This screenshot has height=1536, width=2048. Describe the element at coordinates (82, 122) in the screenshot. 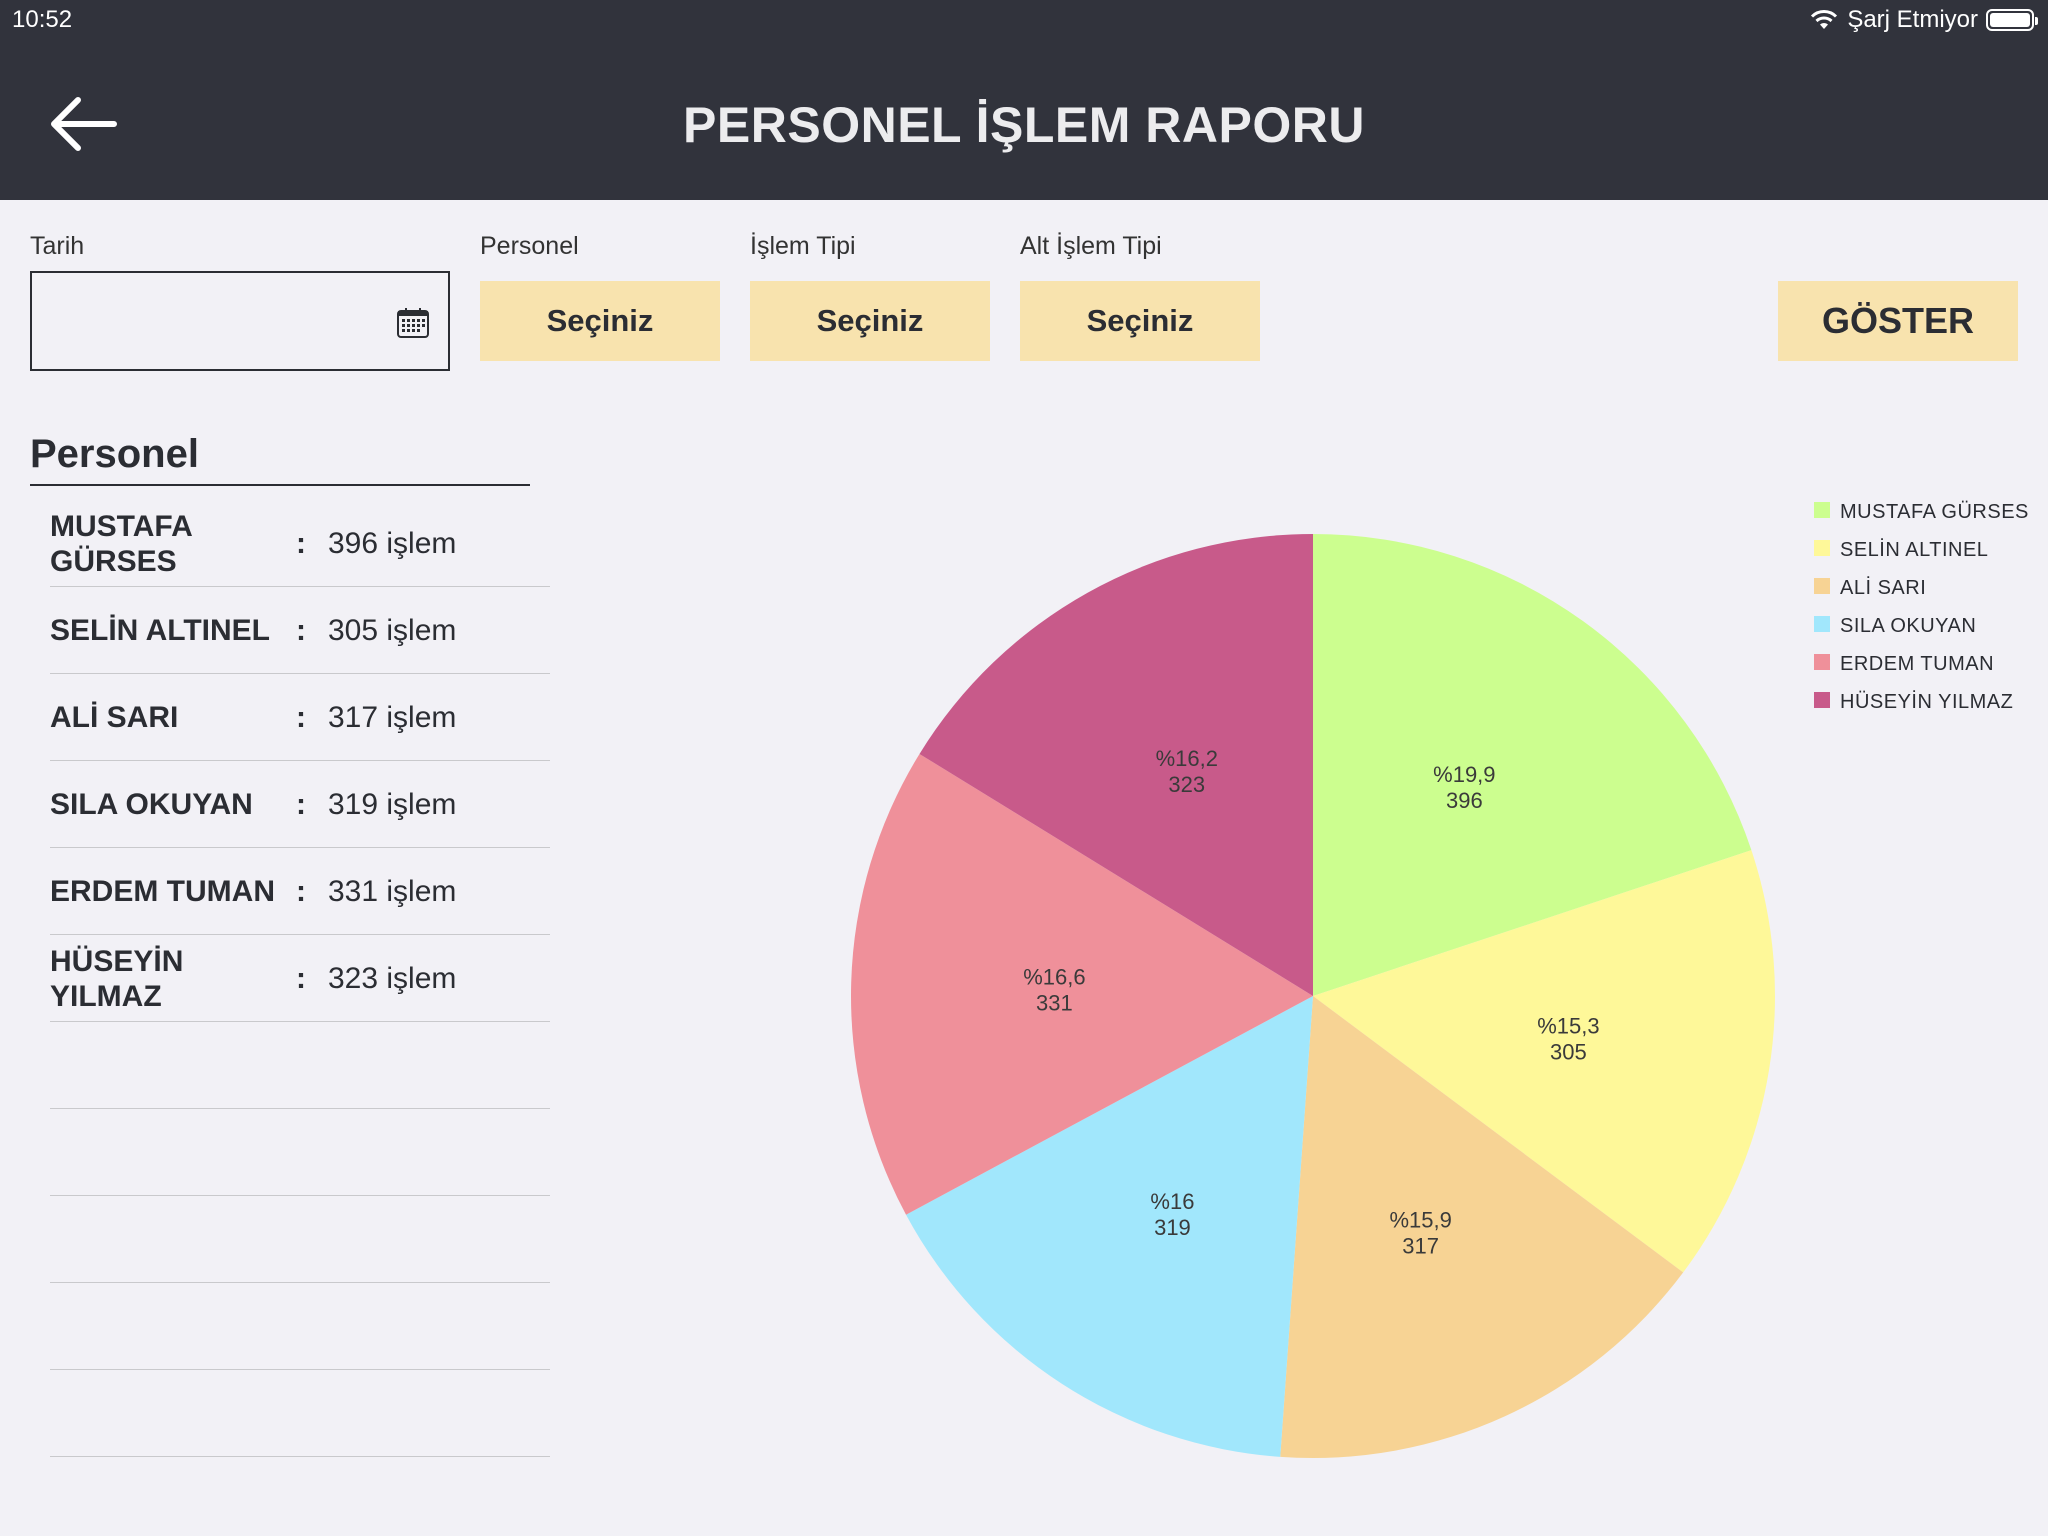

I see `back-arrow-icon` at that location.